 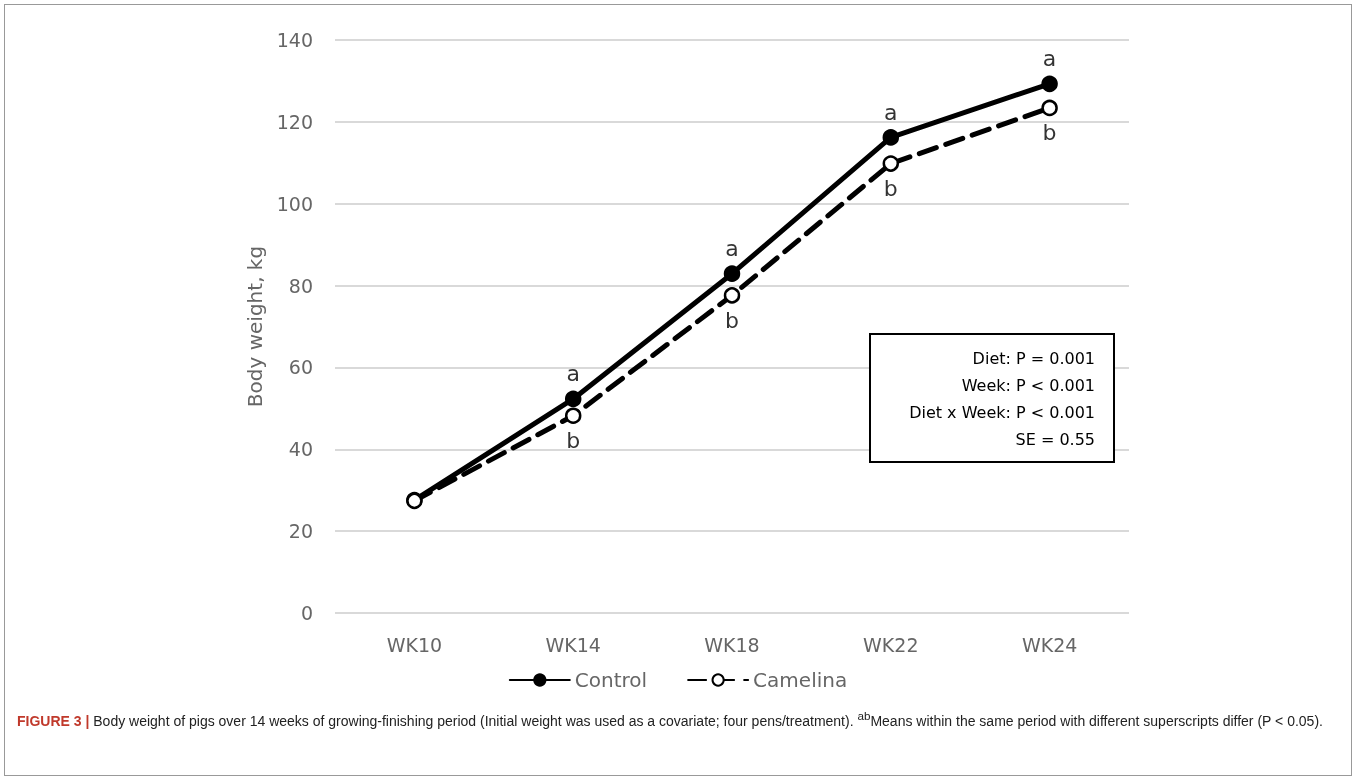 I want to click on x-tick-label: WK14, so click(x=573, y=644).